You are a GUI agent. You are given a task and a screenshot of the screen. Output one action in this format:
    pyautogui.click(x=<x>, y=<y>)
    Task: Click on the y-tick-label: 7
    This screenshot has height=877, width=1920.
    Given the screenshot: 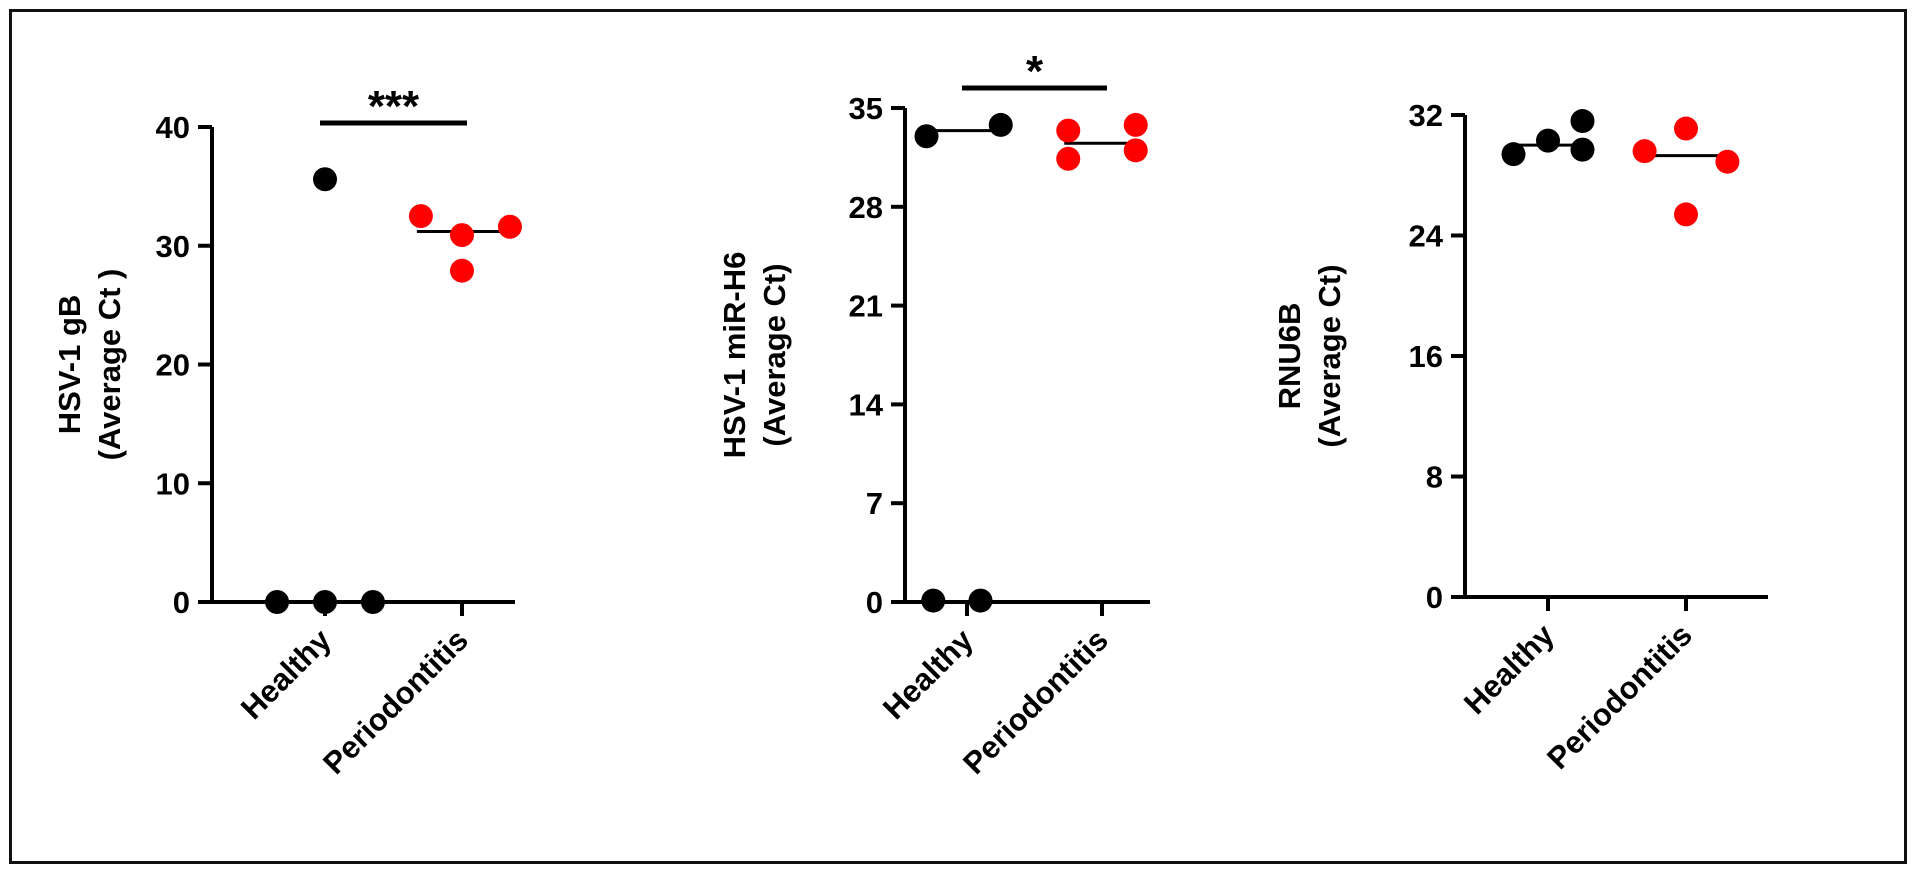 What is the action you would take?
    pyautogui.click(x=874, y=503)
    